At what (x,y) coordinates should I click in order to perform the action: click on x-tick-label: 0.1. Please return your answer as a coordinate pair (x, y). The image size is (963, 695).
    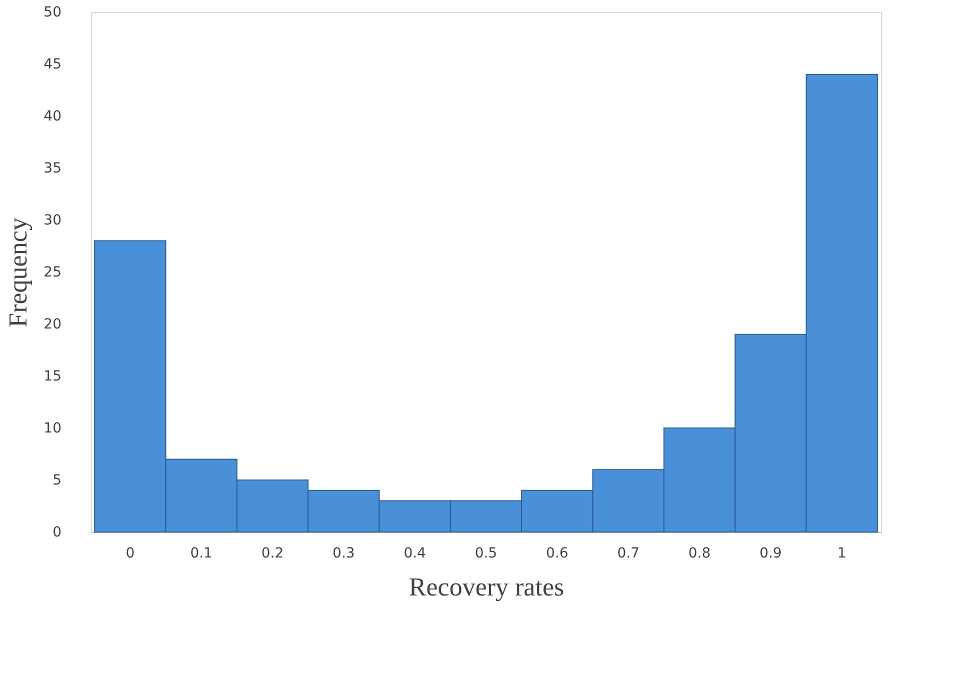
    Looking at the image, I should click on (201, 554).